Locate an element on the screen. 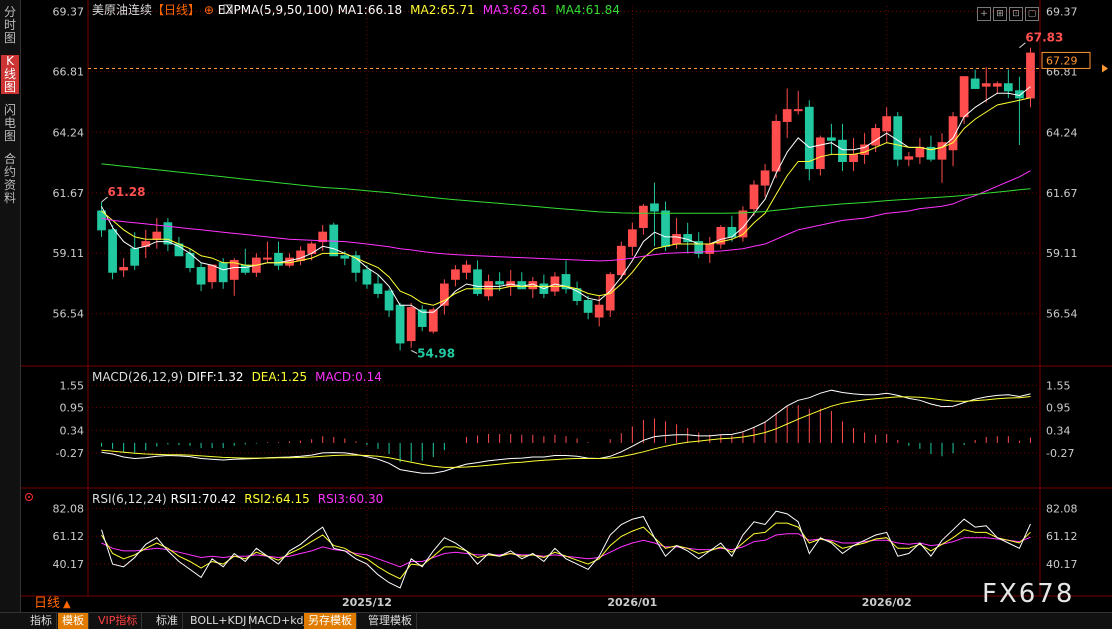  x-tick-label: 2025/12 is located at coordinates (367, 602).